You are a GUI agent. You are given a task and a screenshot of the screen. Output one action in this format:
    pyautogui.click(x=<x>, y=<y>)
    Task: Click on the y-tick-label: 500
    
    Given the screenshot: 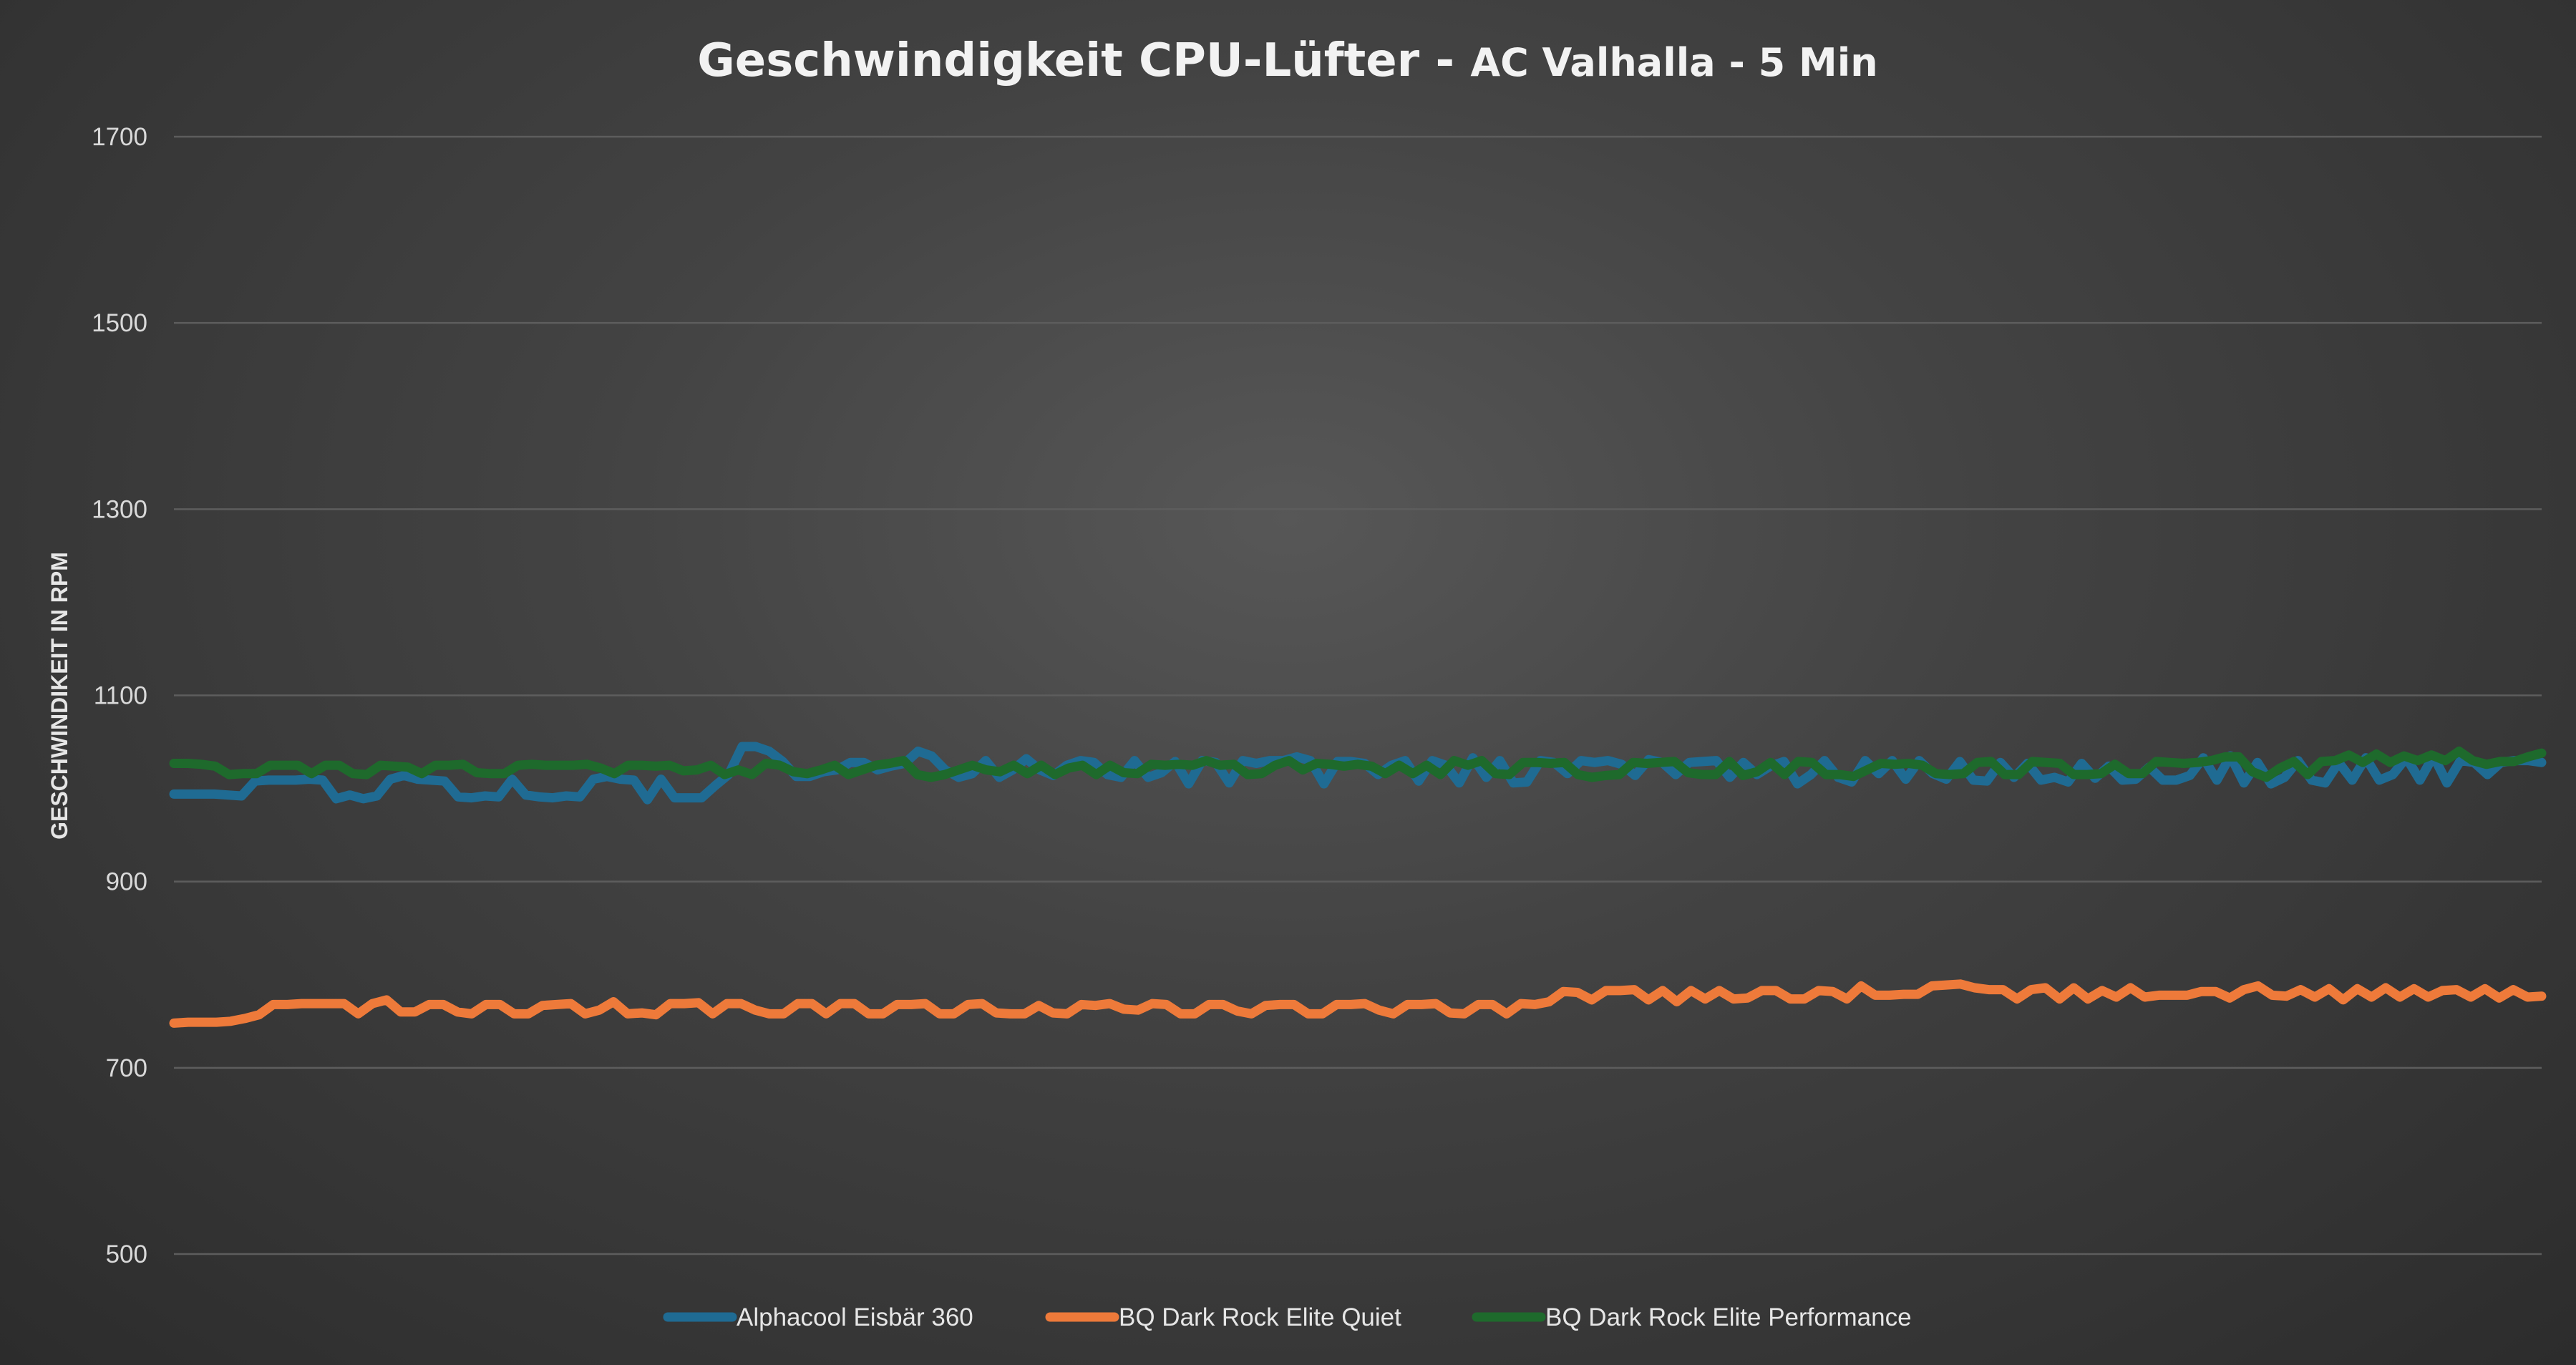 What is the action you would take?
    pyautogui.click(x=126, y=1254)
    